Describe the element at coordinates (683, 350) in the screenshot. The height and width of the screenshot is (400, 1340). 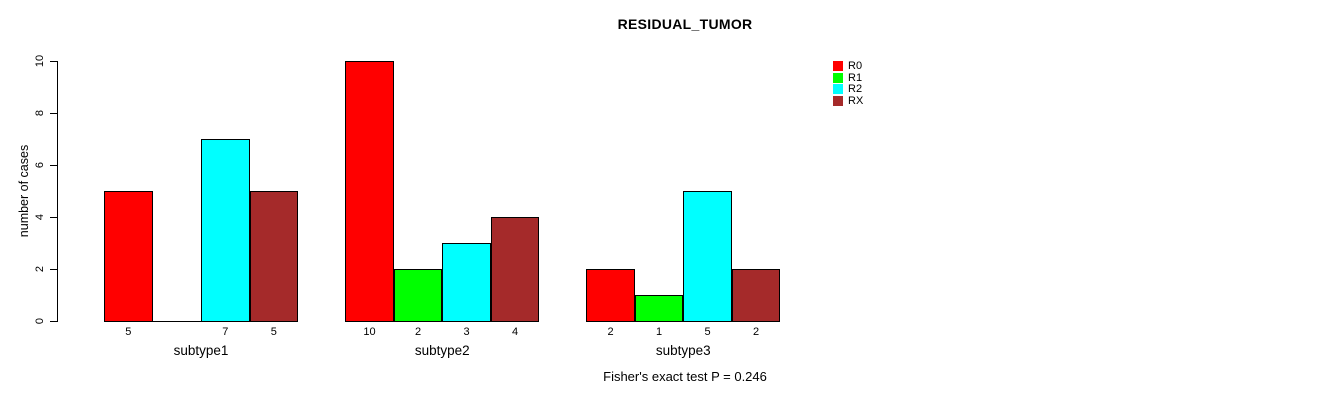
I see `category-label-subtype3: subtype3` at that location.